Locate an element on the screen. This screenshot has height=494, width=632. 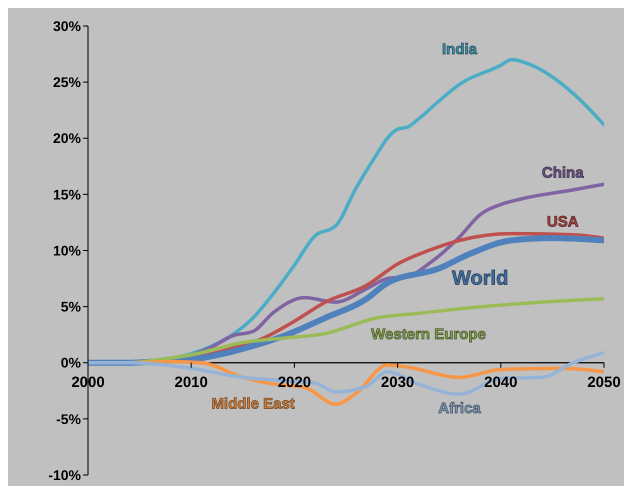
series-label: Africa is located at coordinates (460, 408).